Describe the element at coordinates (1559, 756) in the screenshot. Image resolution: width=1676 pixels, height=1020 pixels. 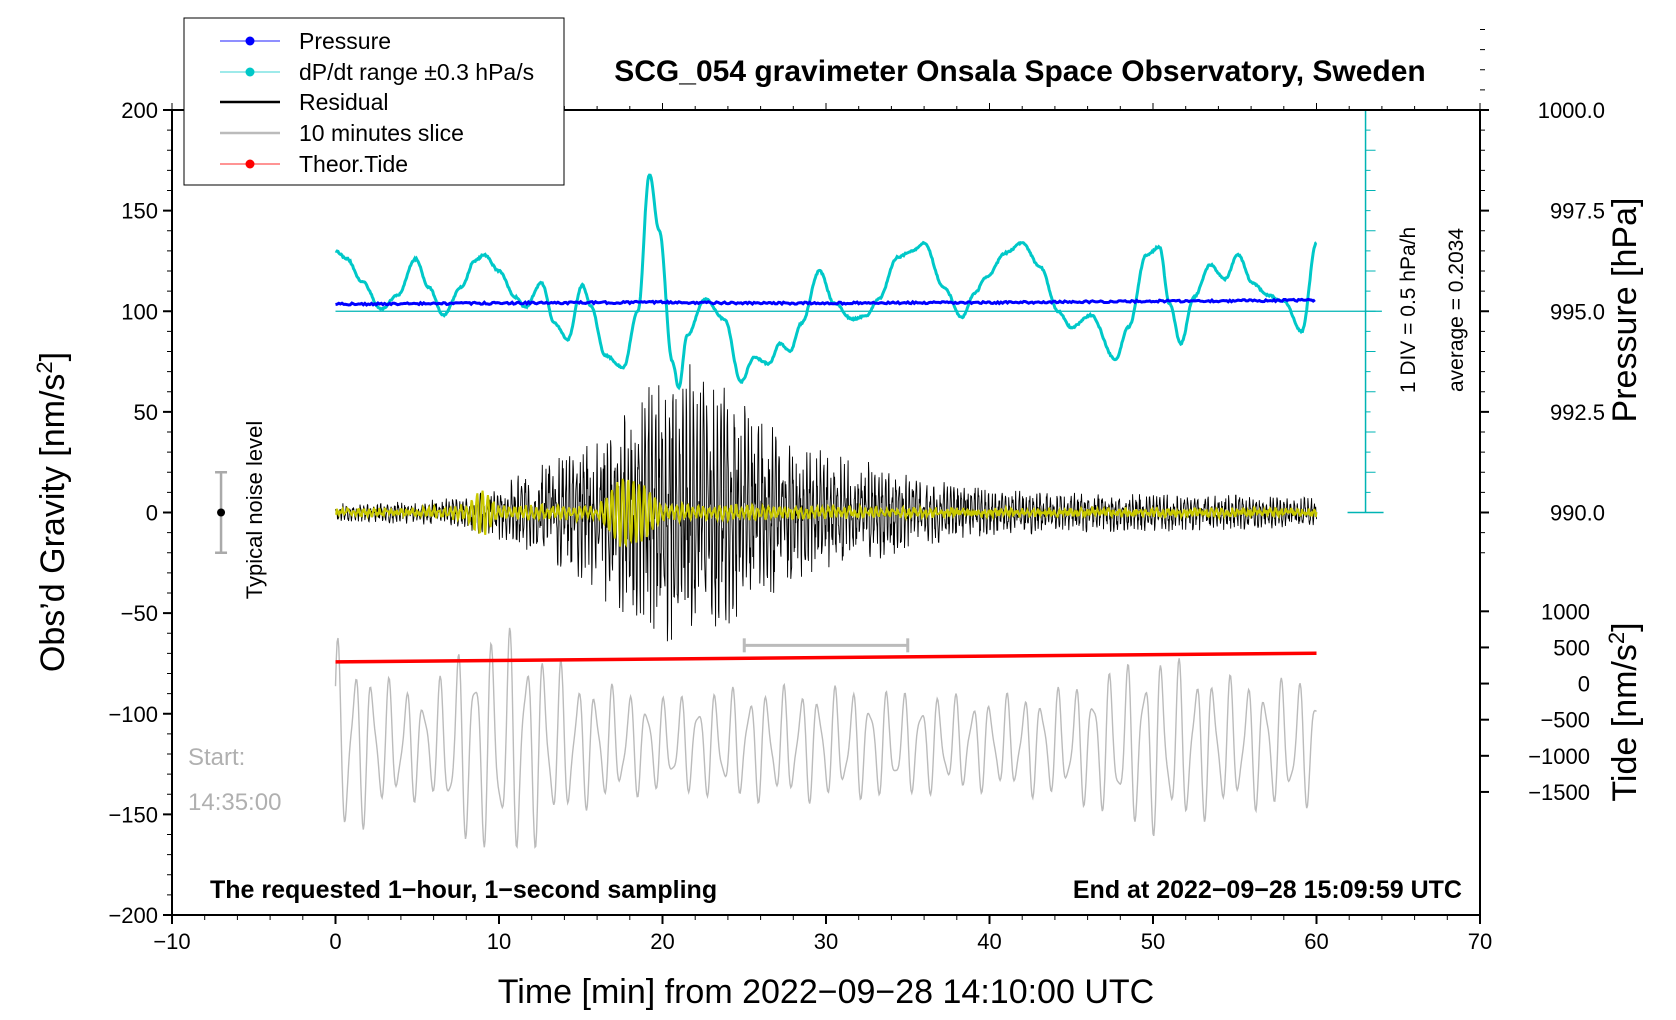
I see `tide-tick-label: −1000` at that location.